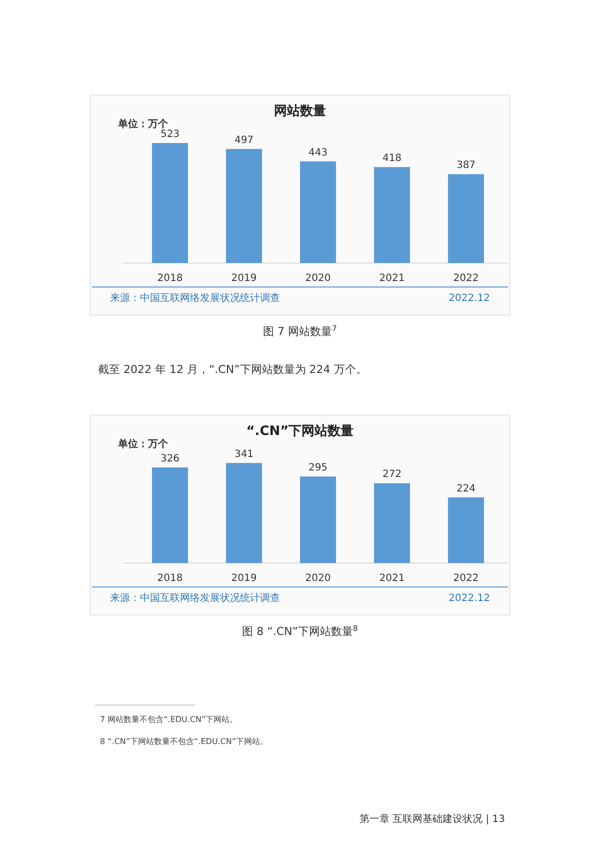 The height and width of the screenshot is (847, 600). What do you see at coordinates (300, 431) in the screenshot?
I see `chart-title: “.CN”下网站数量` at bounding box center [300, 431].